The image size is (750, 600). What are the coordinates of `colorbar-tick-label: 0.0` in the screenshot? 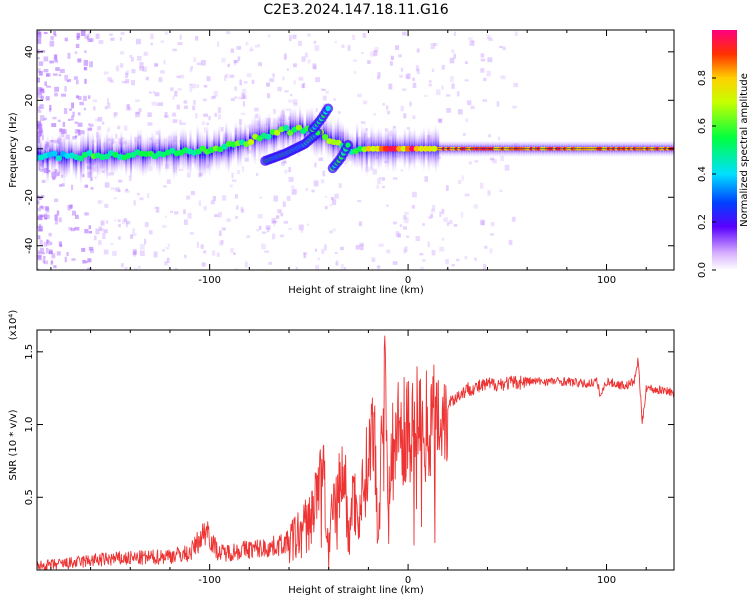 It's located at (702, 270).